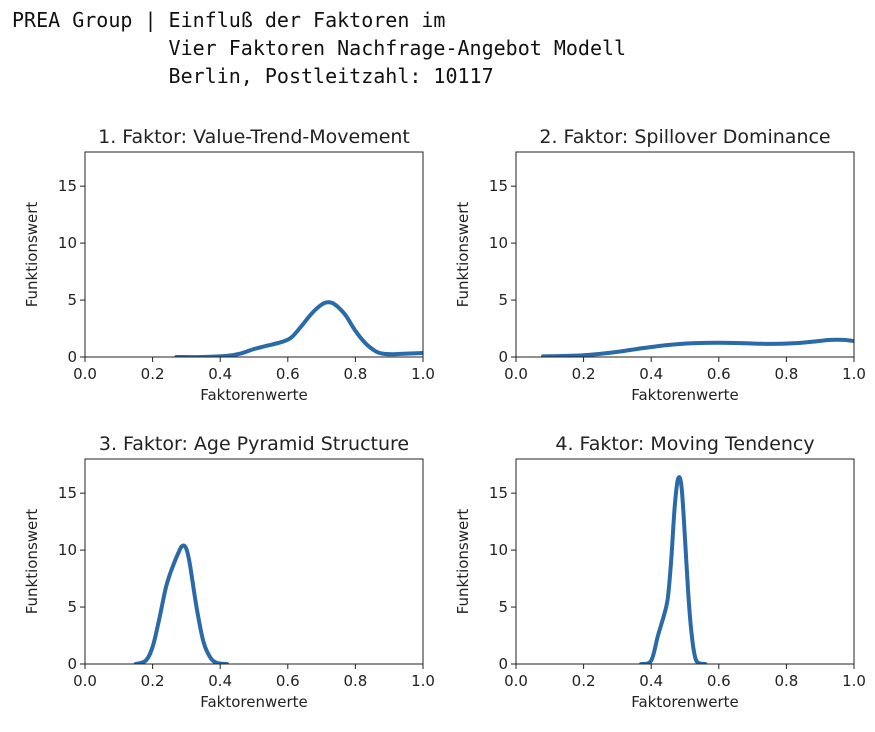 The image size is (875, 732). Describe the element at coordinates (254, 137) in the screenshot. I see `subplot-title: 1. Faktor: Value-Trend-Movement` at that location.